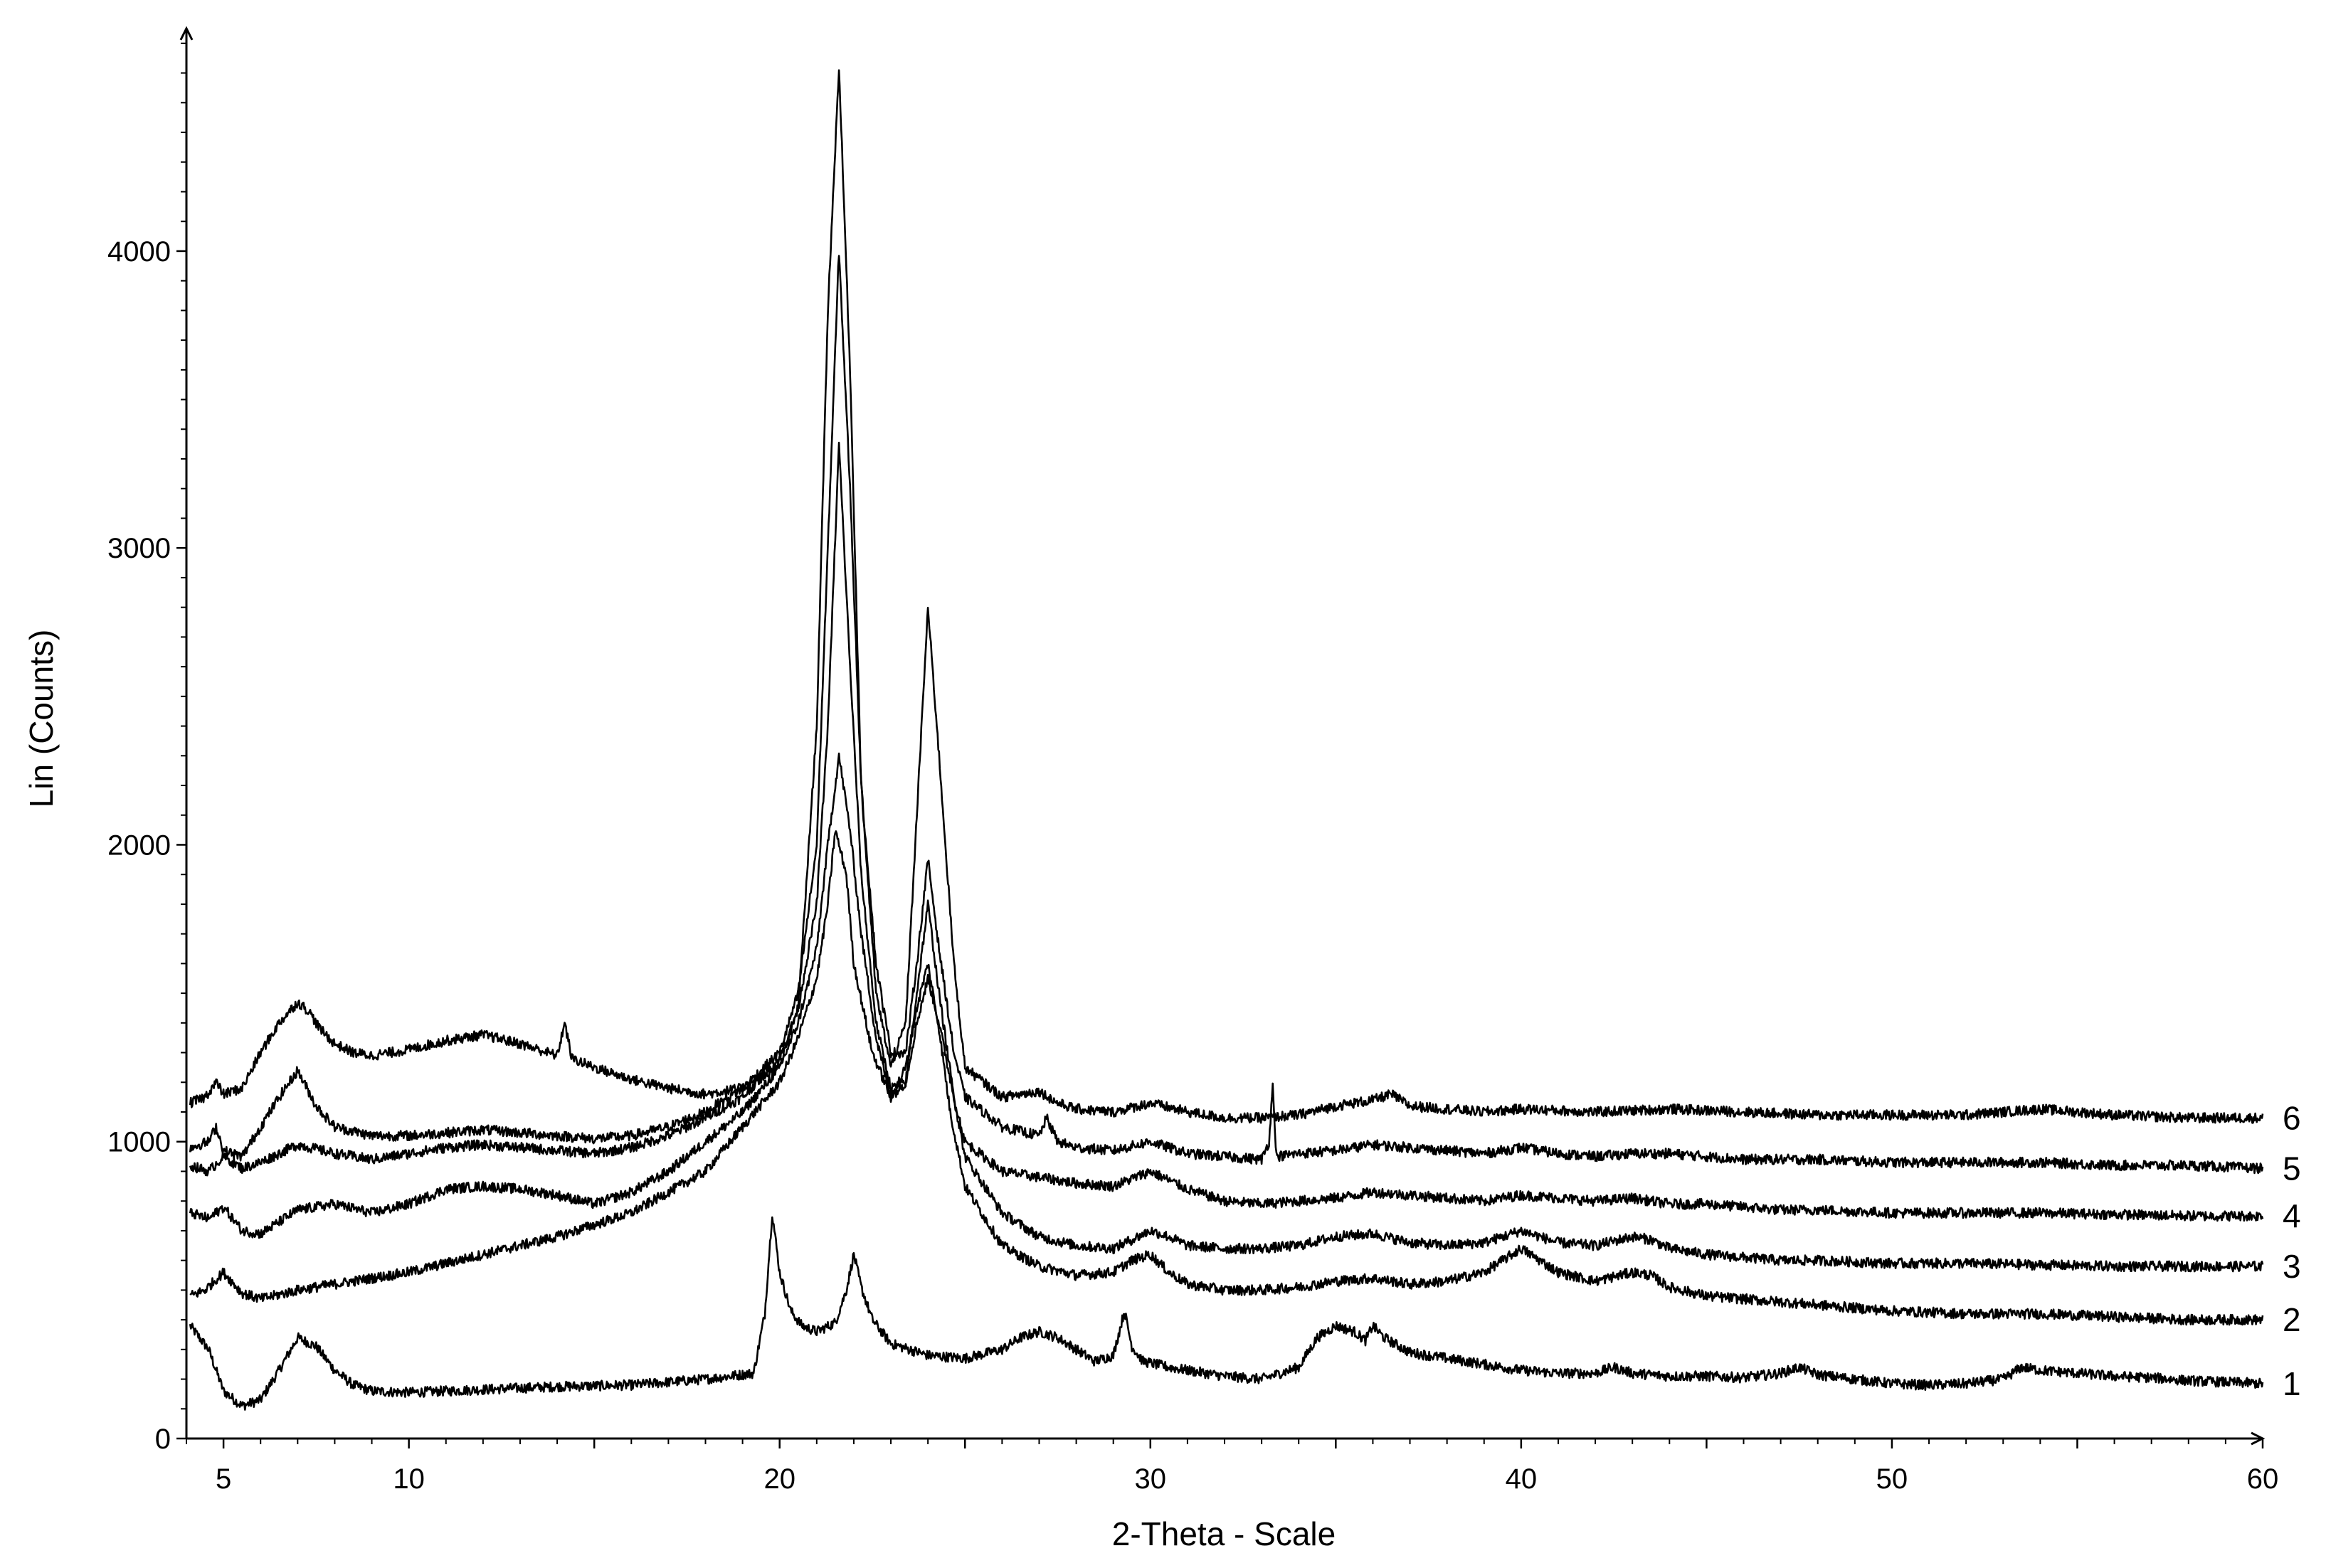 This screenshot has width=2326, height=1568. Describe the element at coordinates (223, 1479) in the screenshot. I see `x-tick-label: 5` at that location.